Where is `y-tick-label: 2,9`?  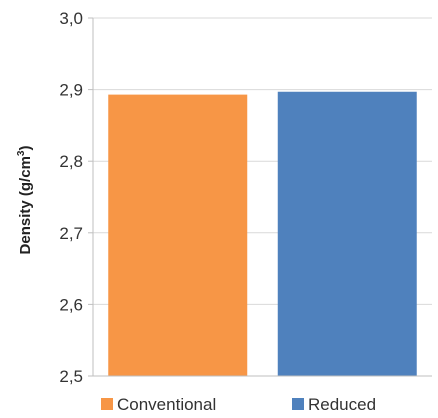
y-tick-label: 2,9 is located at coordinates (71, 90).